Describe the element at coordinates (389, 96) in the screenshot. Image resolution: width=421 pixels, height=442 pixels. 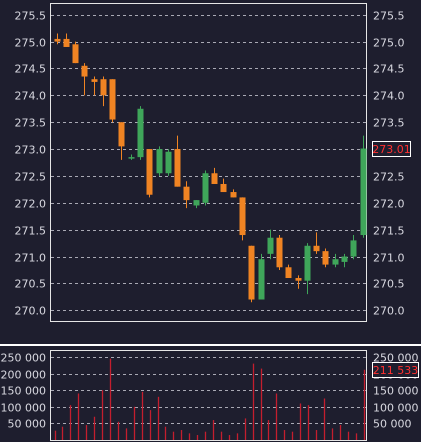
I see `price-tick-right: 274.0` at that location.